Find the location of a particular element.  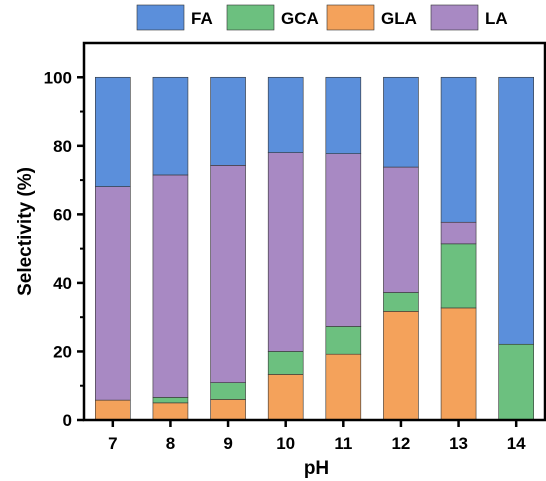

legend-swatch-la is located at coordinates (454, 17).